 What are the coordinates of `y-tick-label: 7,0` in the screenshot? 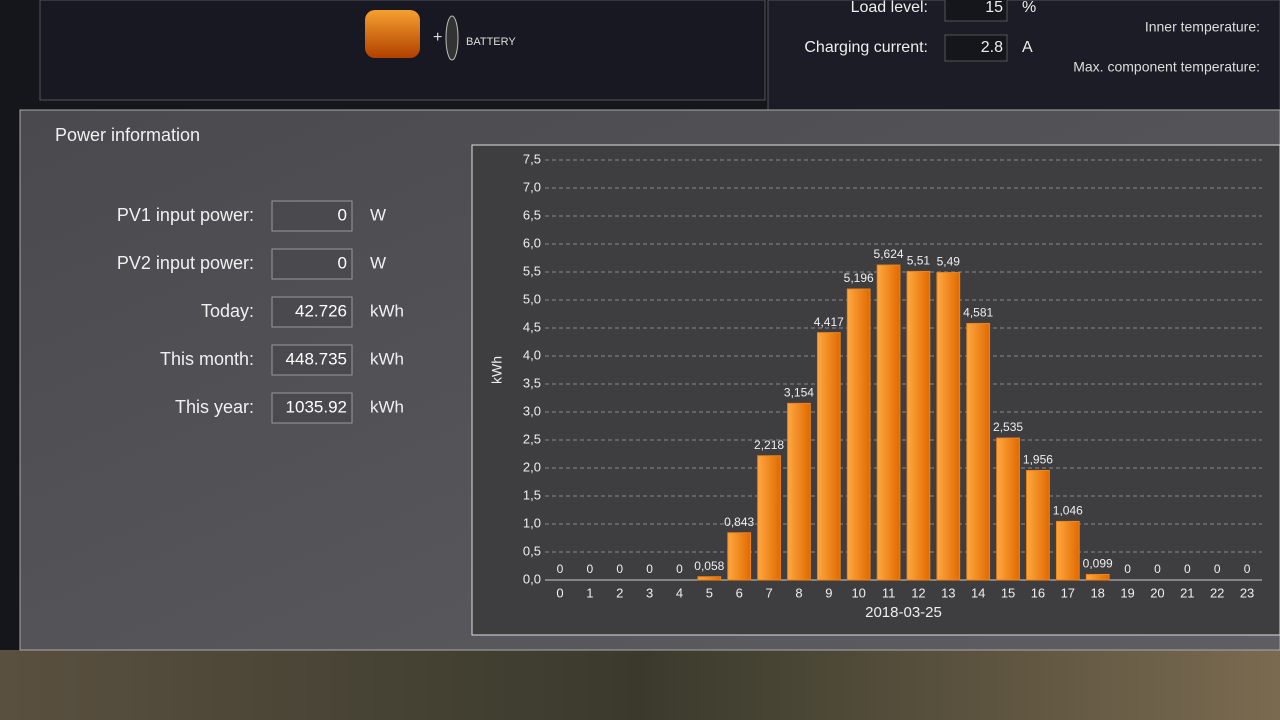 It's located at (532, 186).